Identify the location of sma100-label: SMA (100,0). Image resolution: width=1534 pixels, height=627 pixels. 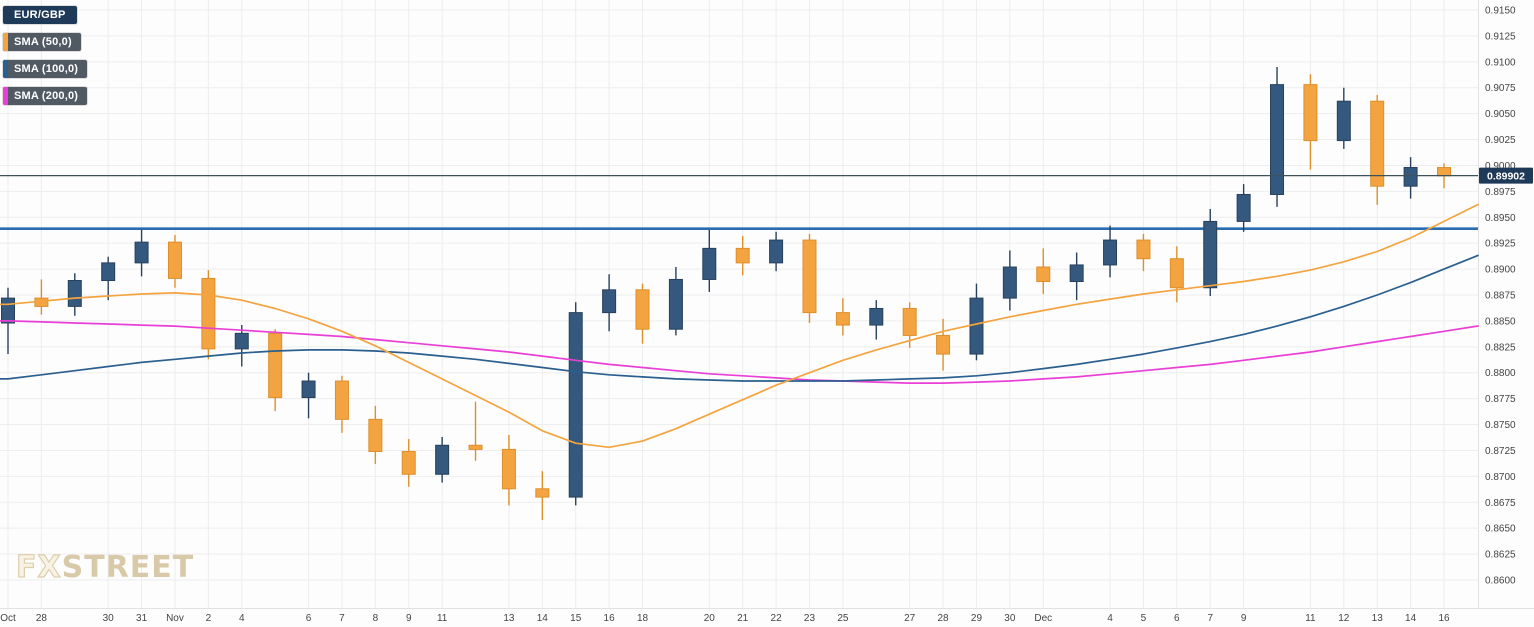
(46, 69).